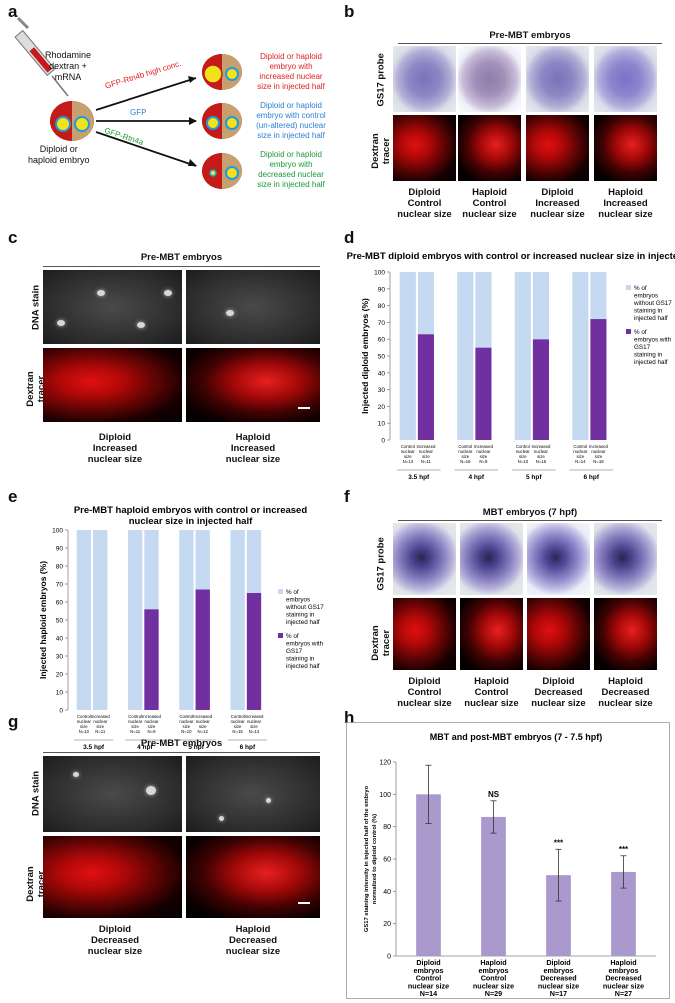  I want to click on panel-label-f: f, so click(347, 496).